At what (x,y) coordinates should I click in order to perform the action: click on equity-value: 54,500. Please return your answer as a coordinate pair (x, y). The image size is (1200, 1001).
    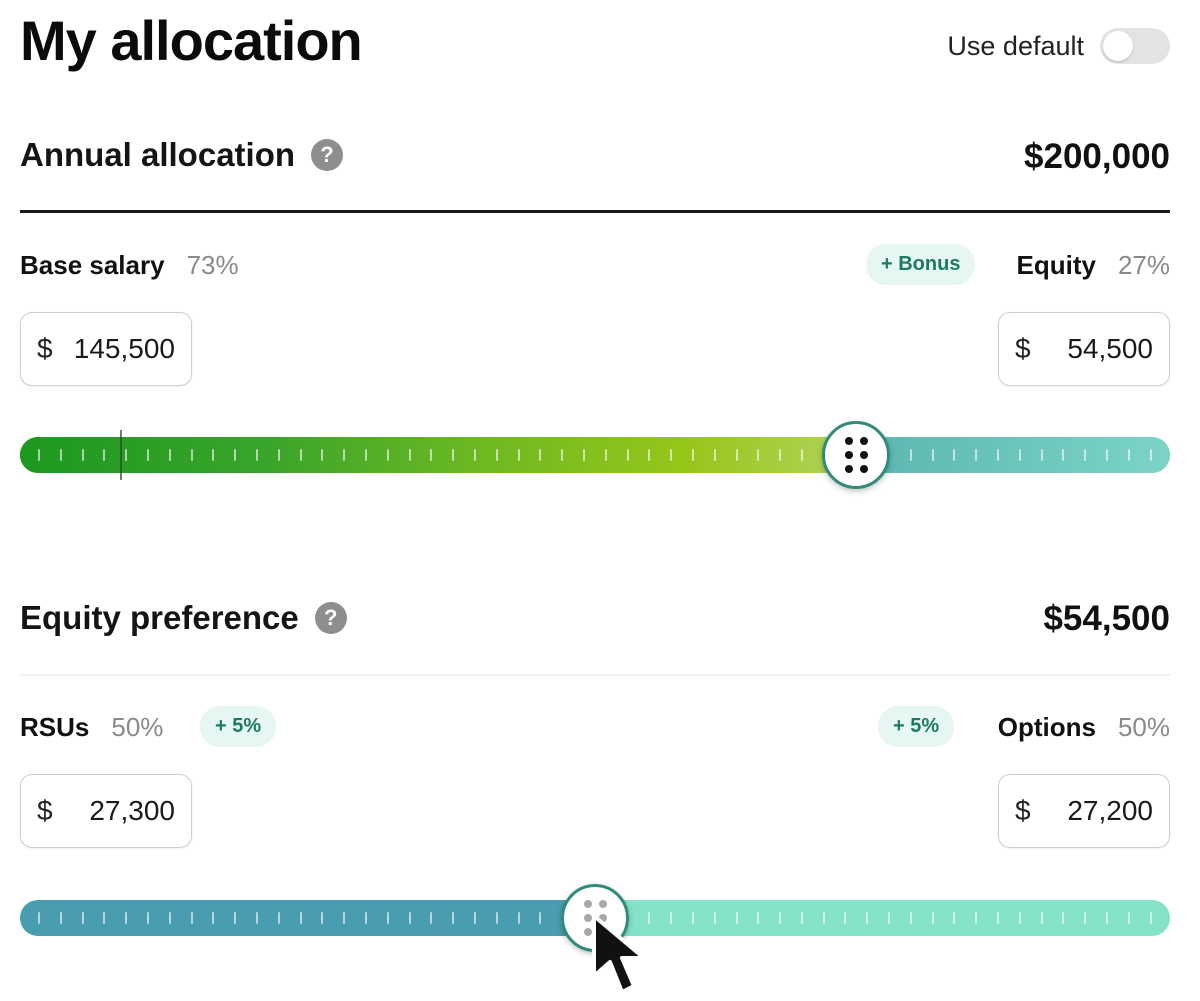
    Looking at the image, I should click on (1110, 348).